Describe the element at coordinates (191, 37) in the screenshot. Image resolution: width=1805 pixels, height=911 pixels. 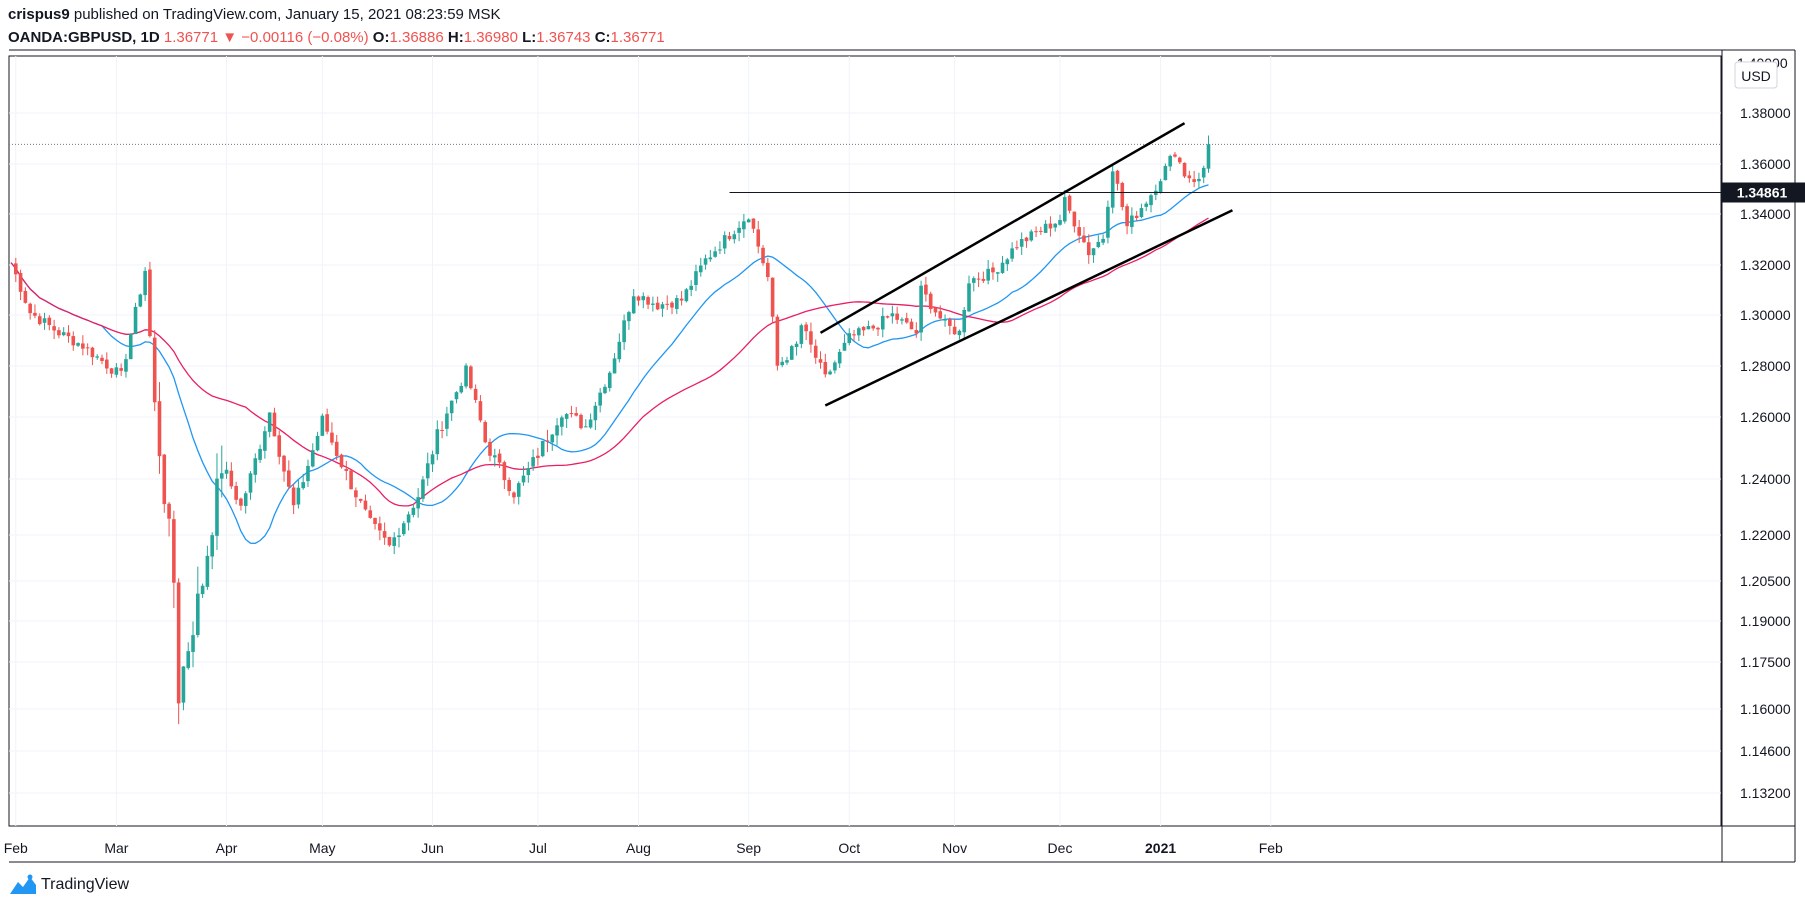
I see `last-price: 1.36771` at that location.